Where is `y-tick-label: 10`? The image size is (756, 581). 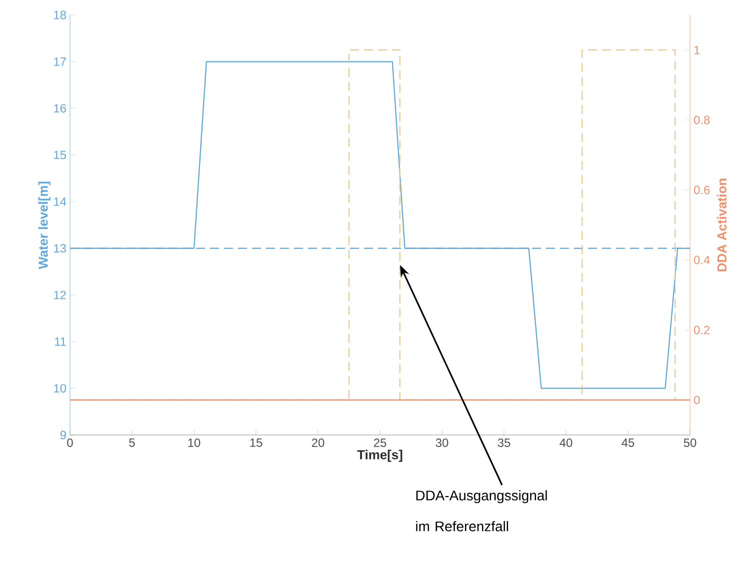 y-tick-label: 10 is located at coordinates (60, 388).